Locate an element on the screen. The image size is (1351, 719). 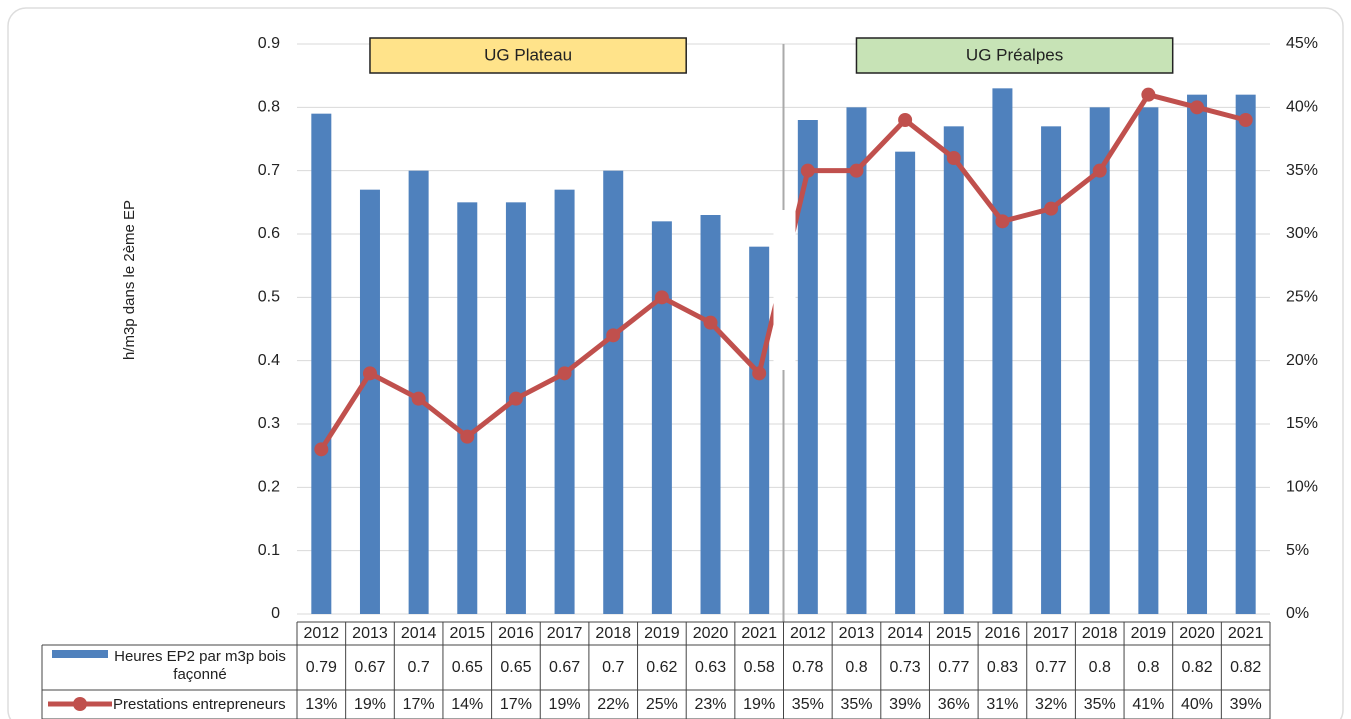
y-tick-label: 0.2 is located at coordinates (269, 487).